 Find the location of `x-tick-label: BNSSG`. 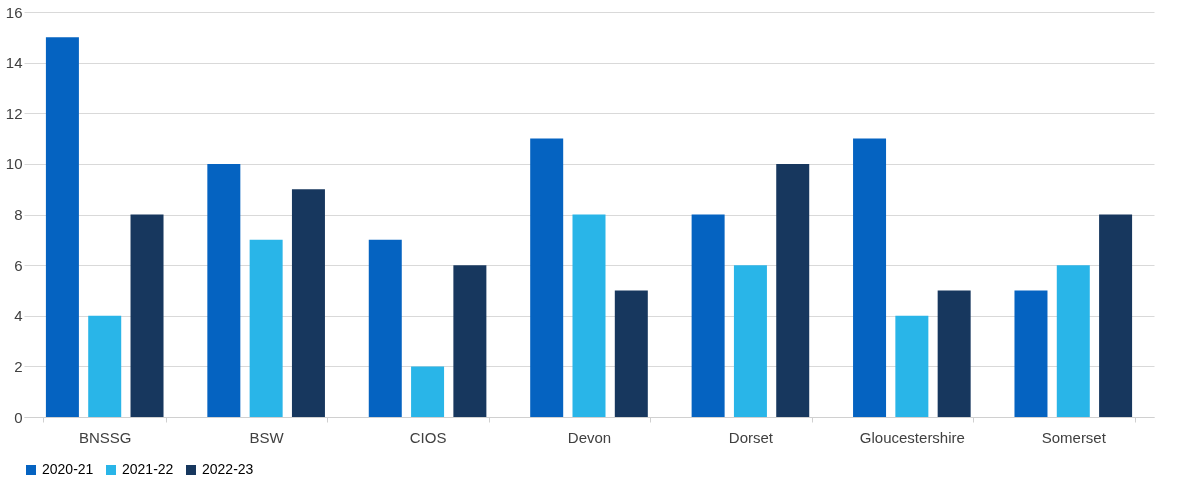

x-tick-label: BNSSG is located at coordinates (105, 437).